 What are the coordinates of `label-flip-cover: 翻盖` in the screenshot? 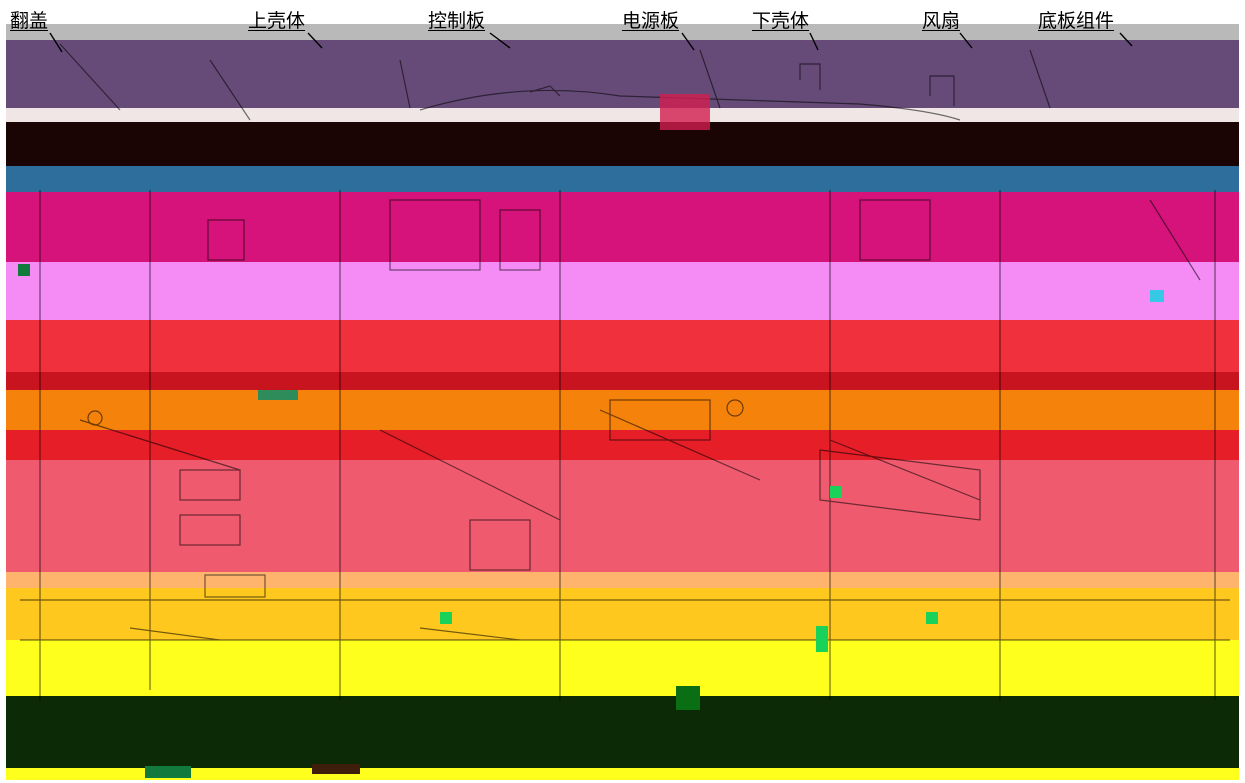 It's located at (29, 21).